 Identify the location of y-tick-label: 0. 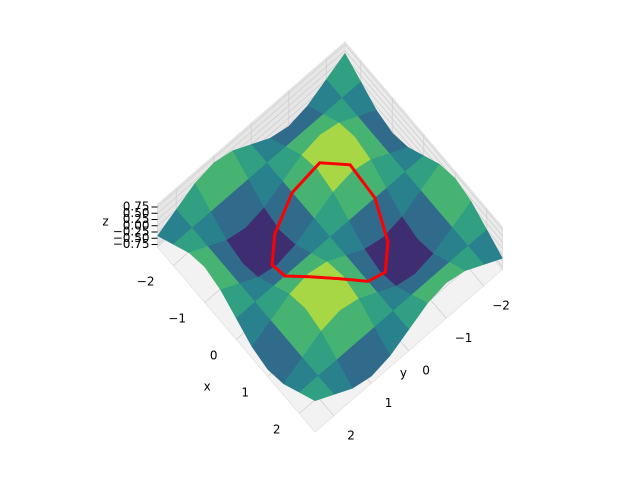
(214, 355).